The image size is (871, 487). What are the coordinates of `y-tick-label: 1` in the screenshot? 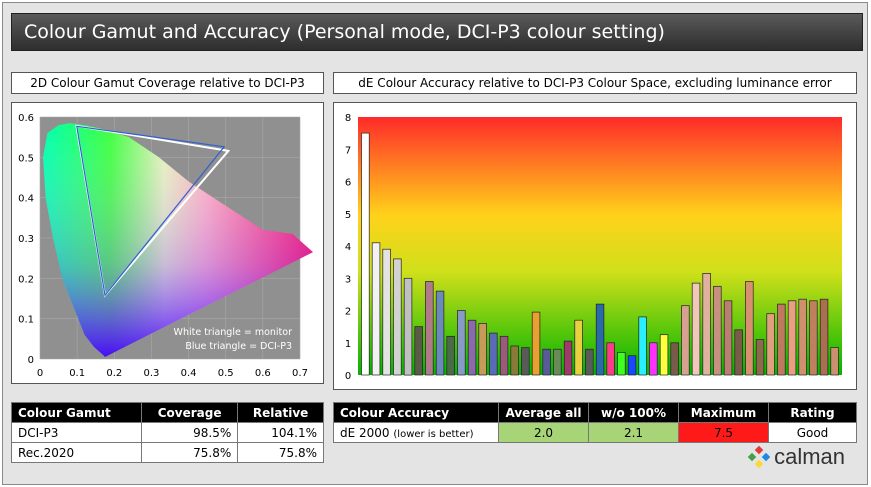 It's located at (348, 344).